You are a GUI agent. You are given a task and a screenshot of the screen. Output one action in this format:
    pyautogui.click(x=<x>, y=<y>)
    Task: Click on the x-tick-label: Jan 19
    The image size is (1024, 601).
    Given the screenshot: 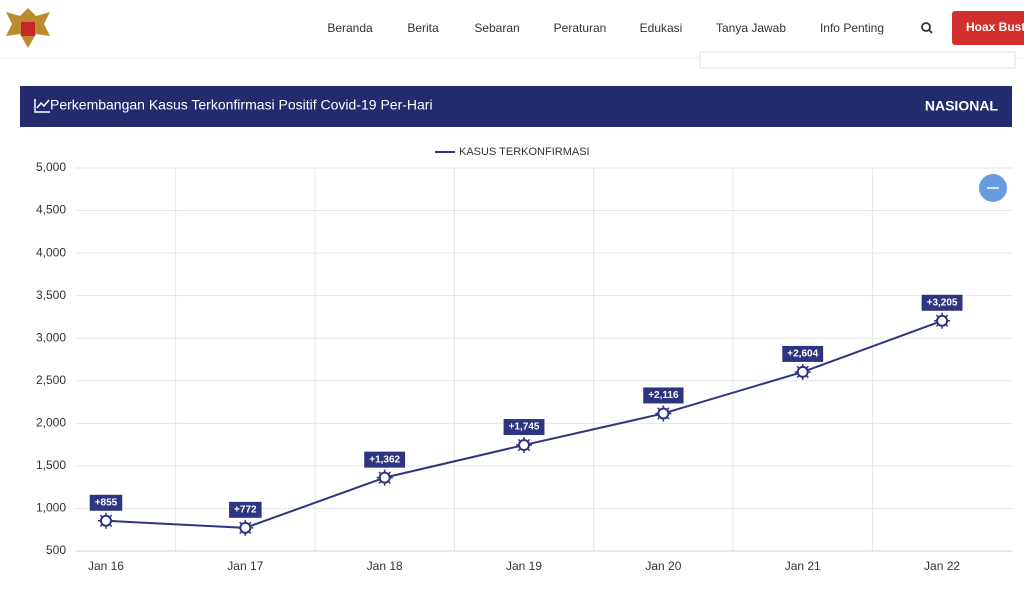 What is the action you would take?
    pyautogui.click(x=524, y=566)
    